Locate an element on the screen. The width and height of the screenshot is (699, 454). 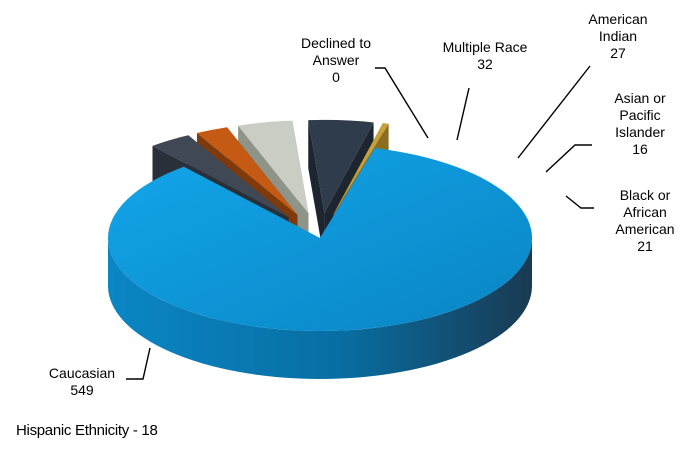
data-label-text: Caucasian is located at coordinates (82, 373).